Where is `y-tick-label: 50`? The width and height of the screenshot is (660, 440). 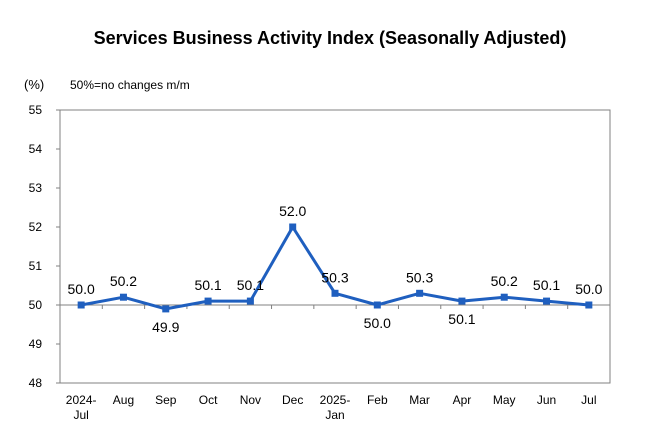 y-tick-label: 50 is located at coordinates (36, 305).